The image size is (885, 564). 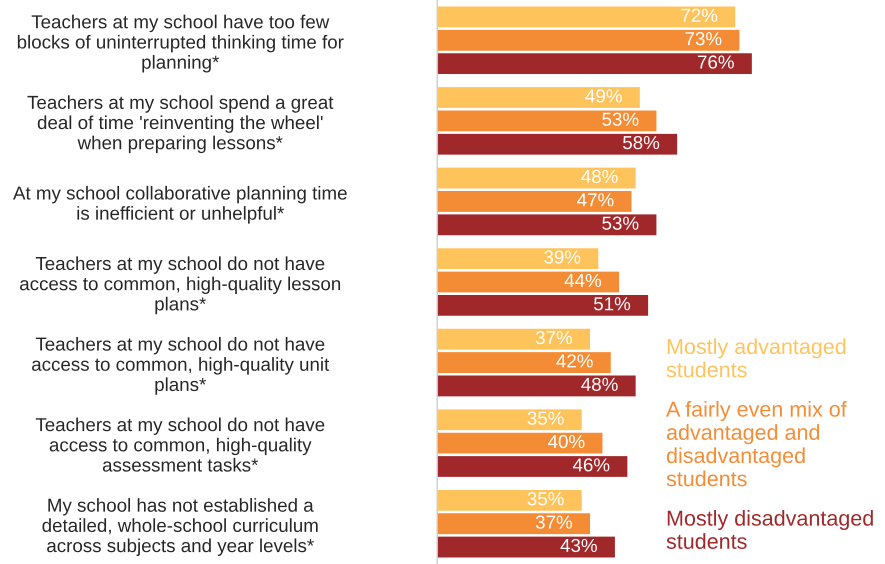 What do you see at coordinates (769, 529) in the screenshot?
I see `text: Mostly disadvantaged students` at bounding box center [769, 529].